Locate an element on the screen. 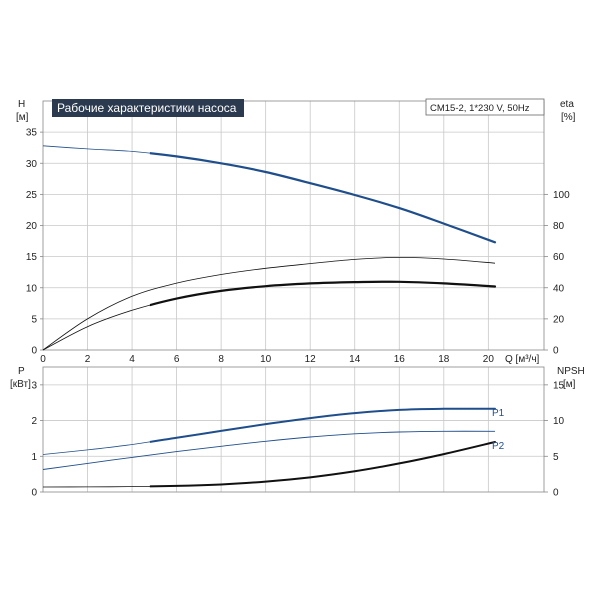 This screenshot has width=600, height=600. x-axis-label: Q [м³/ч] is located at coordinates (522, 359).